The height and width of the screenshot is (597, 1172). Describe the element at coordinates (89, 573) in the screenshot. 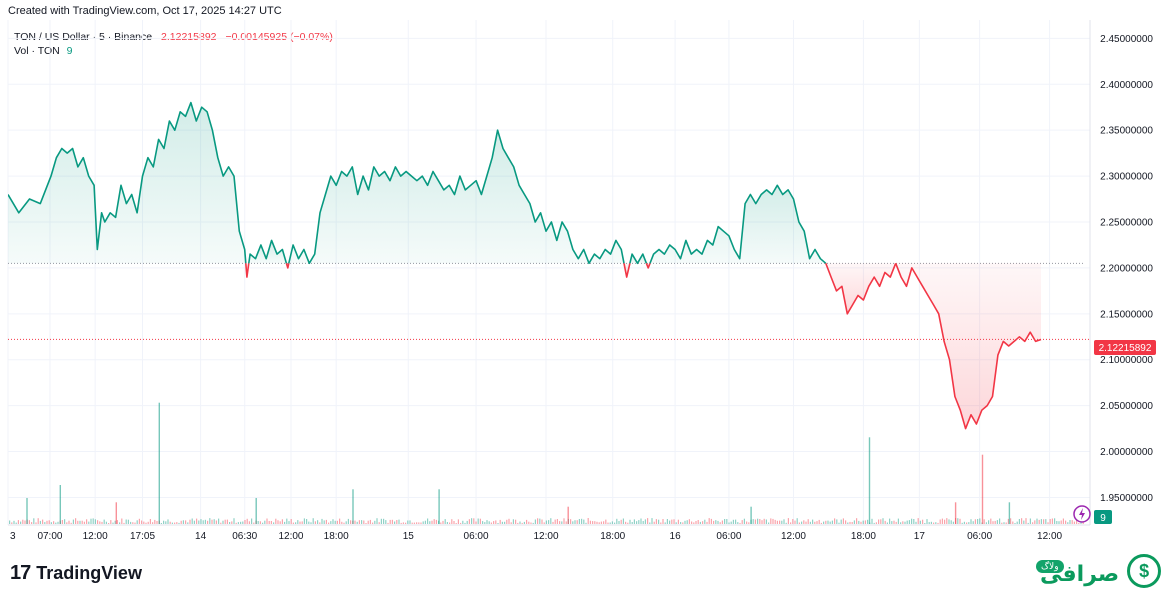

I see `tradingview-wordmark: TradingView` at that location.